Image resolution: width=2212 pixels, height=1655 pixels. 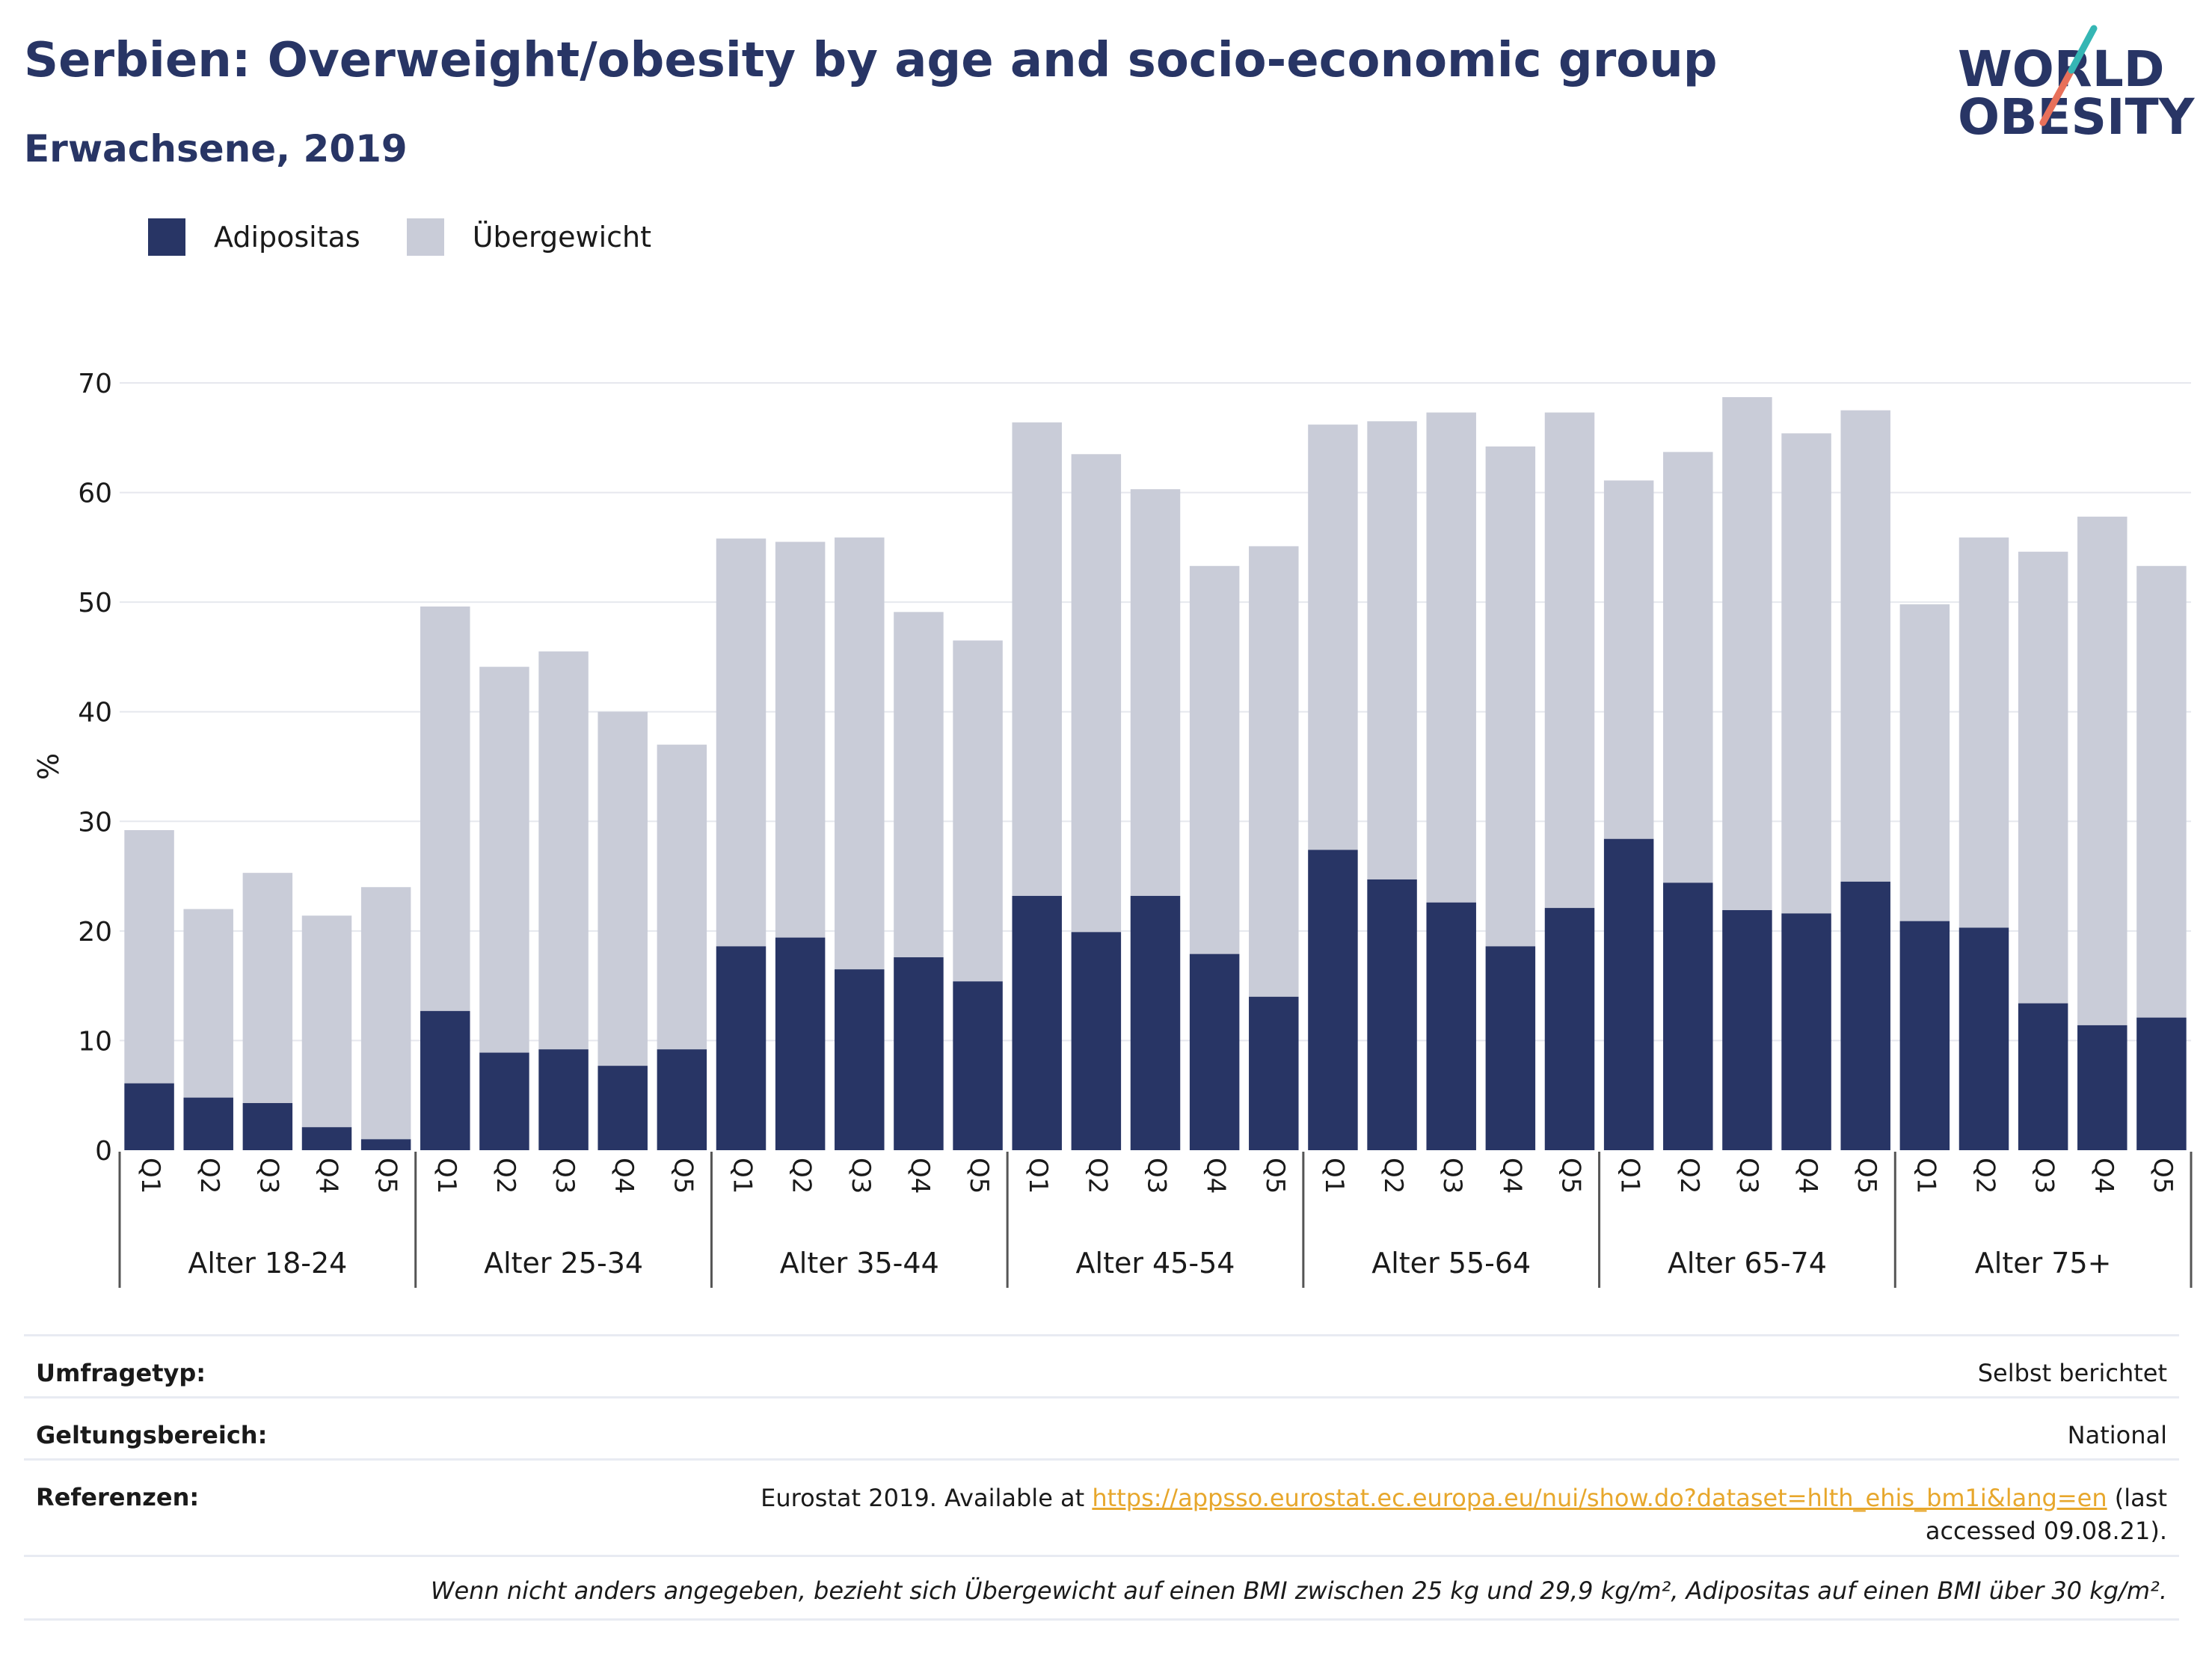 I want to click on legend-swatch-overweight, so click(x=425, y=237).